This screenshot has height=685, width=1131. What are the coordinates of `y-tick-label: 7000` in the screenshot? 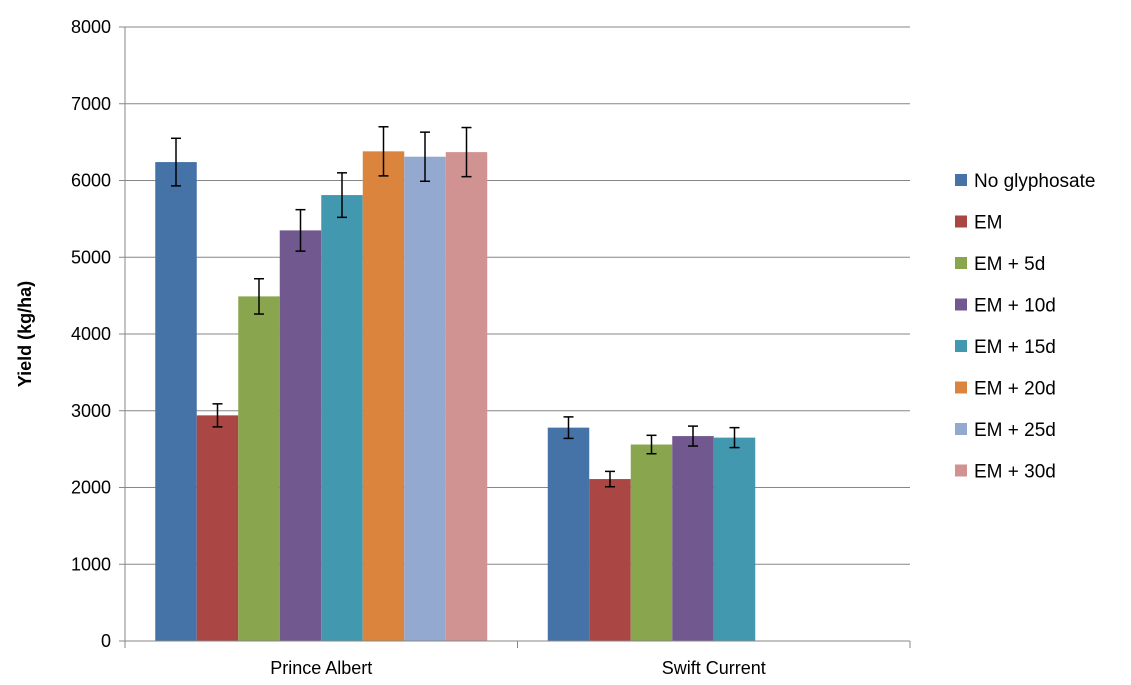 It's located at (91, 104).